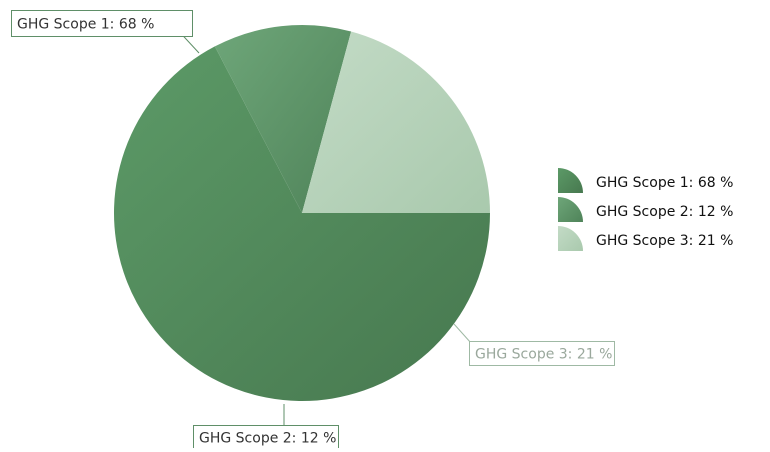 Image resolution: width=770 pixels, height=452 pixels. Describe the element at coordinates (462, 333) in the screenshot. I see `callout-leader-line` at that location.